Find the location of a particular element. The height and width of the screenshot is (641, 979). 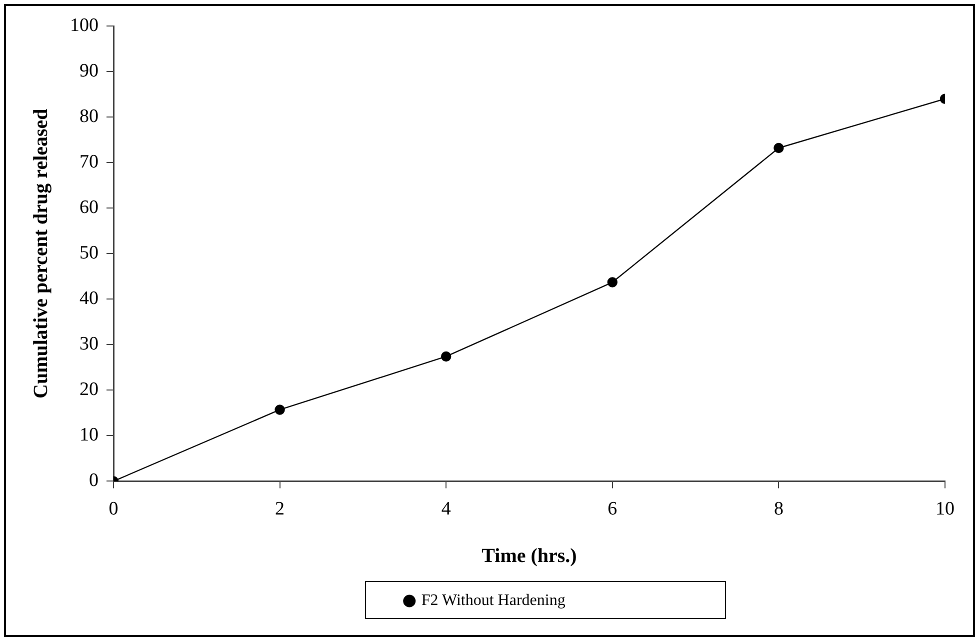

y-tick-label: 70 is located at coordinates (89, 162).